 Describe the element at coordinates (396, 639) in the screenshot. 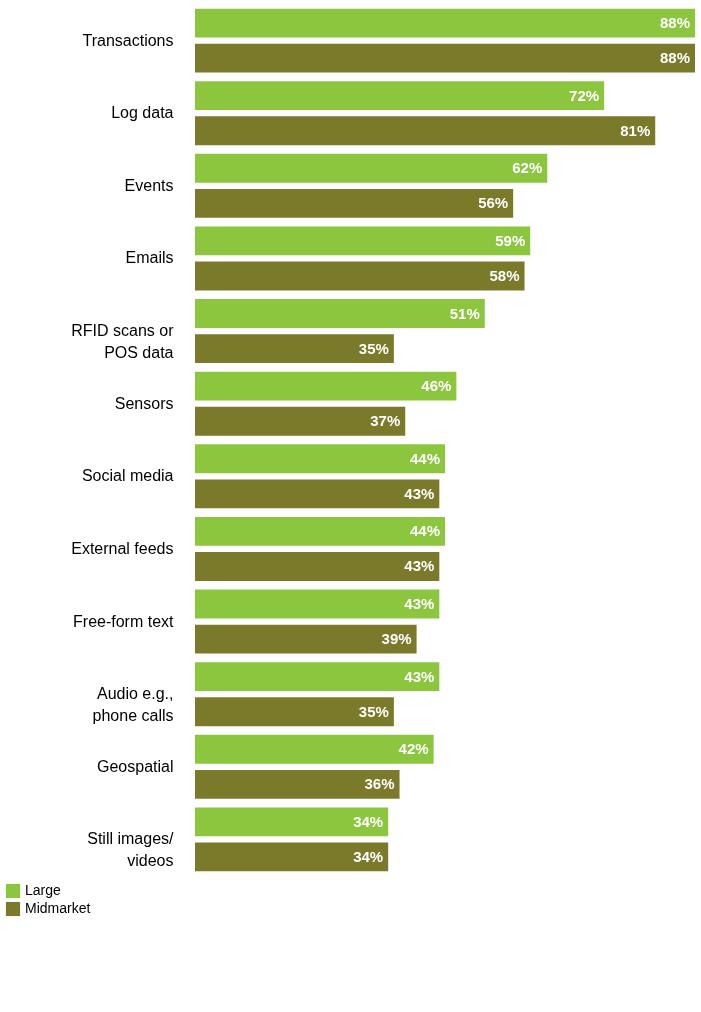

I see `data-label: 39%` at that location.